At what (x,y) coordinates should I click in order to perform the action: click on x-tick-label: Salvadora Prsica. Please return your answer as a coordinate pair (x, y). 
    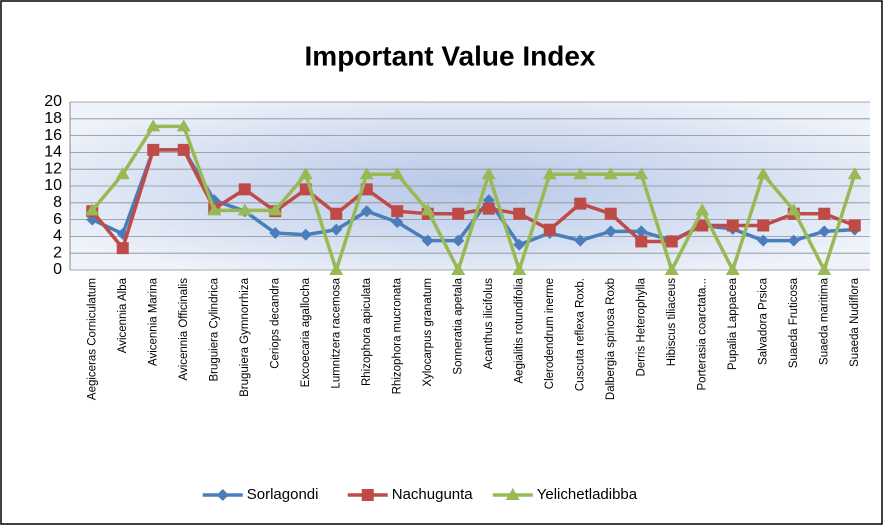
    Looking at the image, I should click on (763, 321).